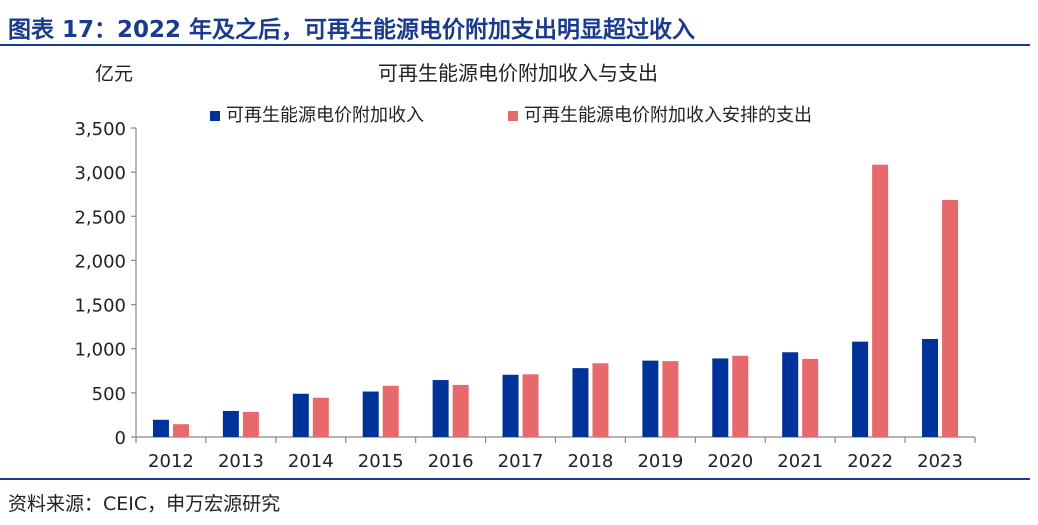  I want to click on y-tick-label: 3,500, so click(100, 129).